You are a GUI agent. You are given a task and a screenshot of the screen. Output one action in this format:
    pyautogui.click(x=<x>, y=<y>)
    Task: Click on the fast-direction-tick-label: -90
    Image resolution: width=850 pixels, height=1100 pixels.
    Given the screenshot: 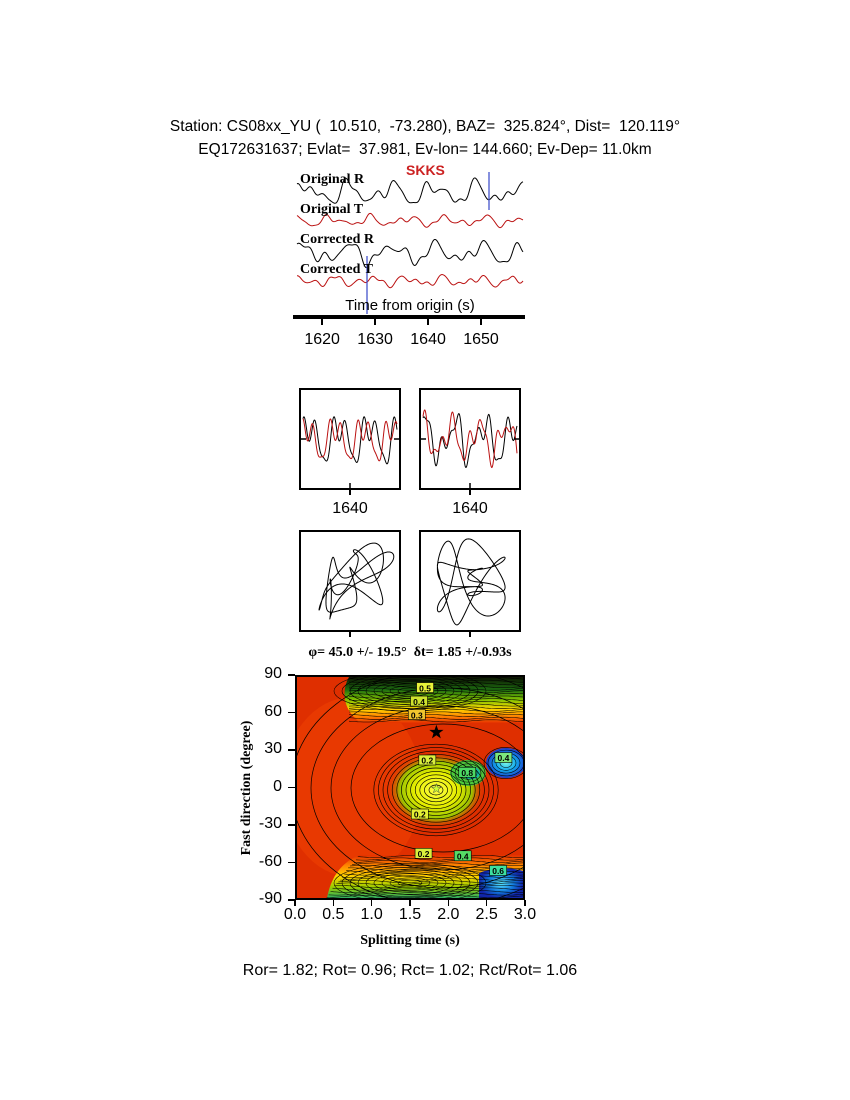 What is the action you would take?
    pyautogui.click(x=270, y=898)
    